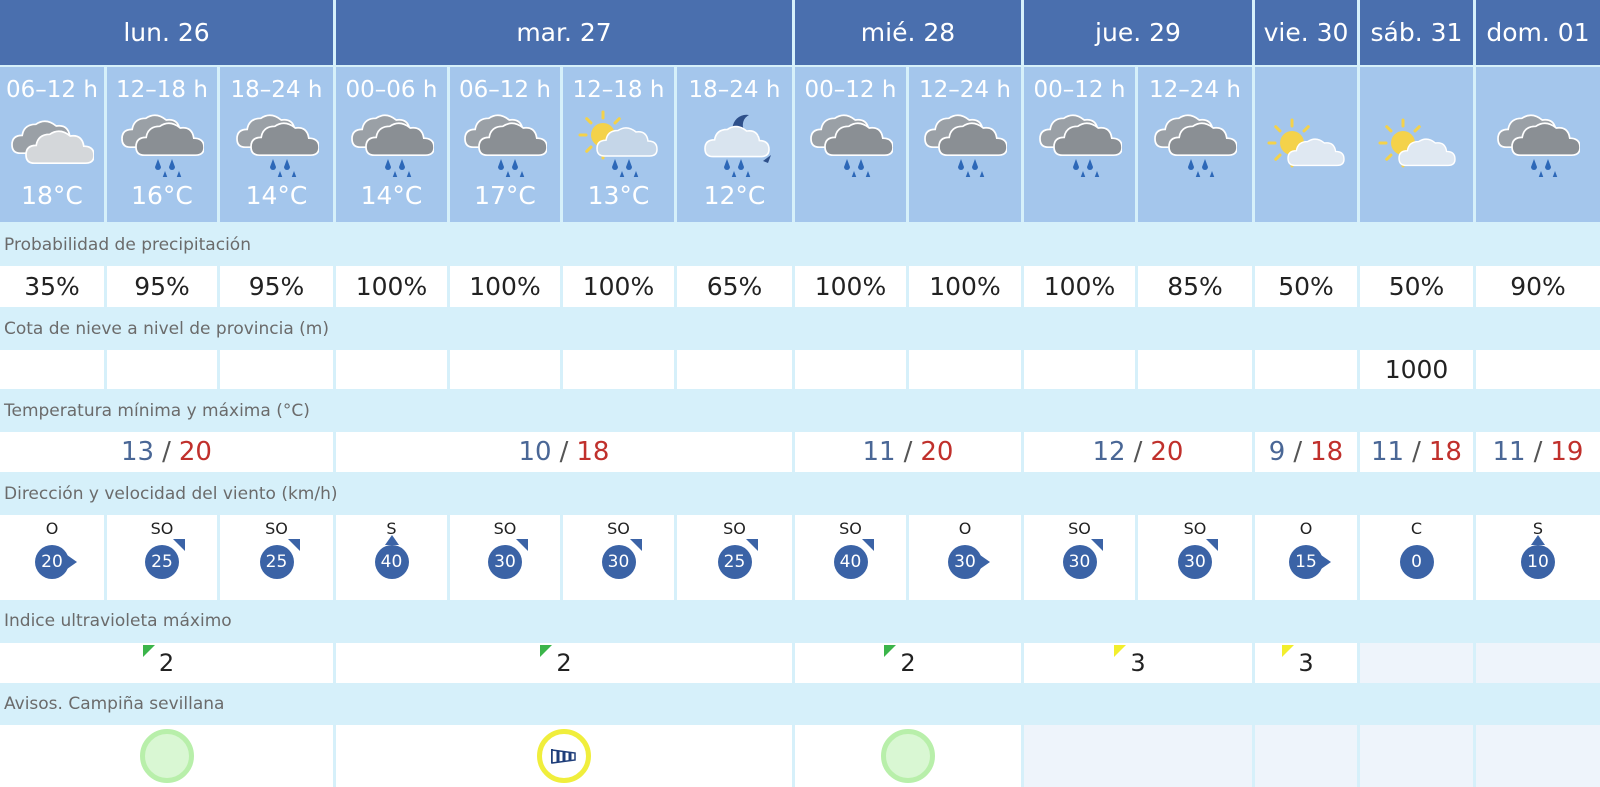 This screenshot has height=787, width=1600. What do you see at coordinates (734, 195) in the screenshot?
I see `period-temp: 12°C` at bounding box center [734, 195].